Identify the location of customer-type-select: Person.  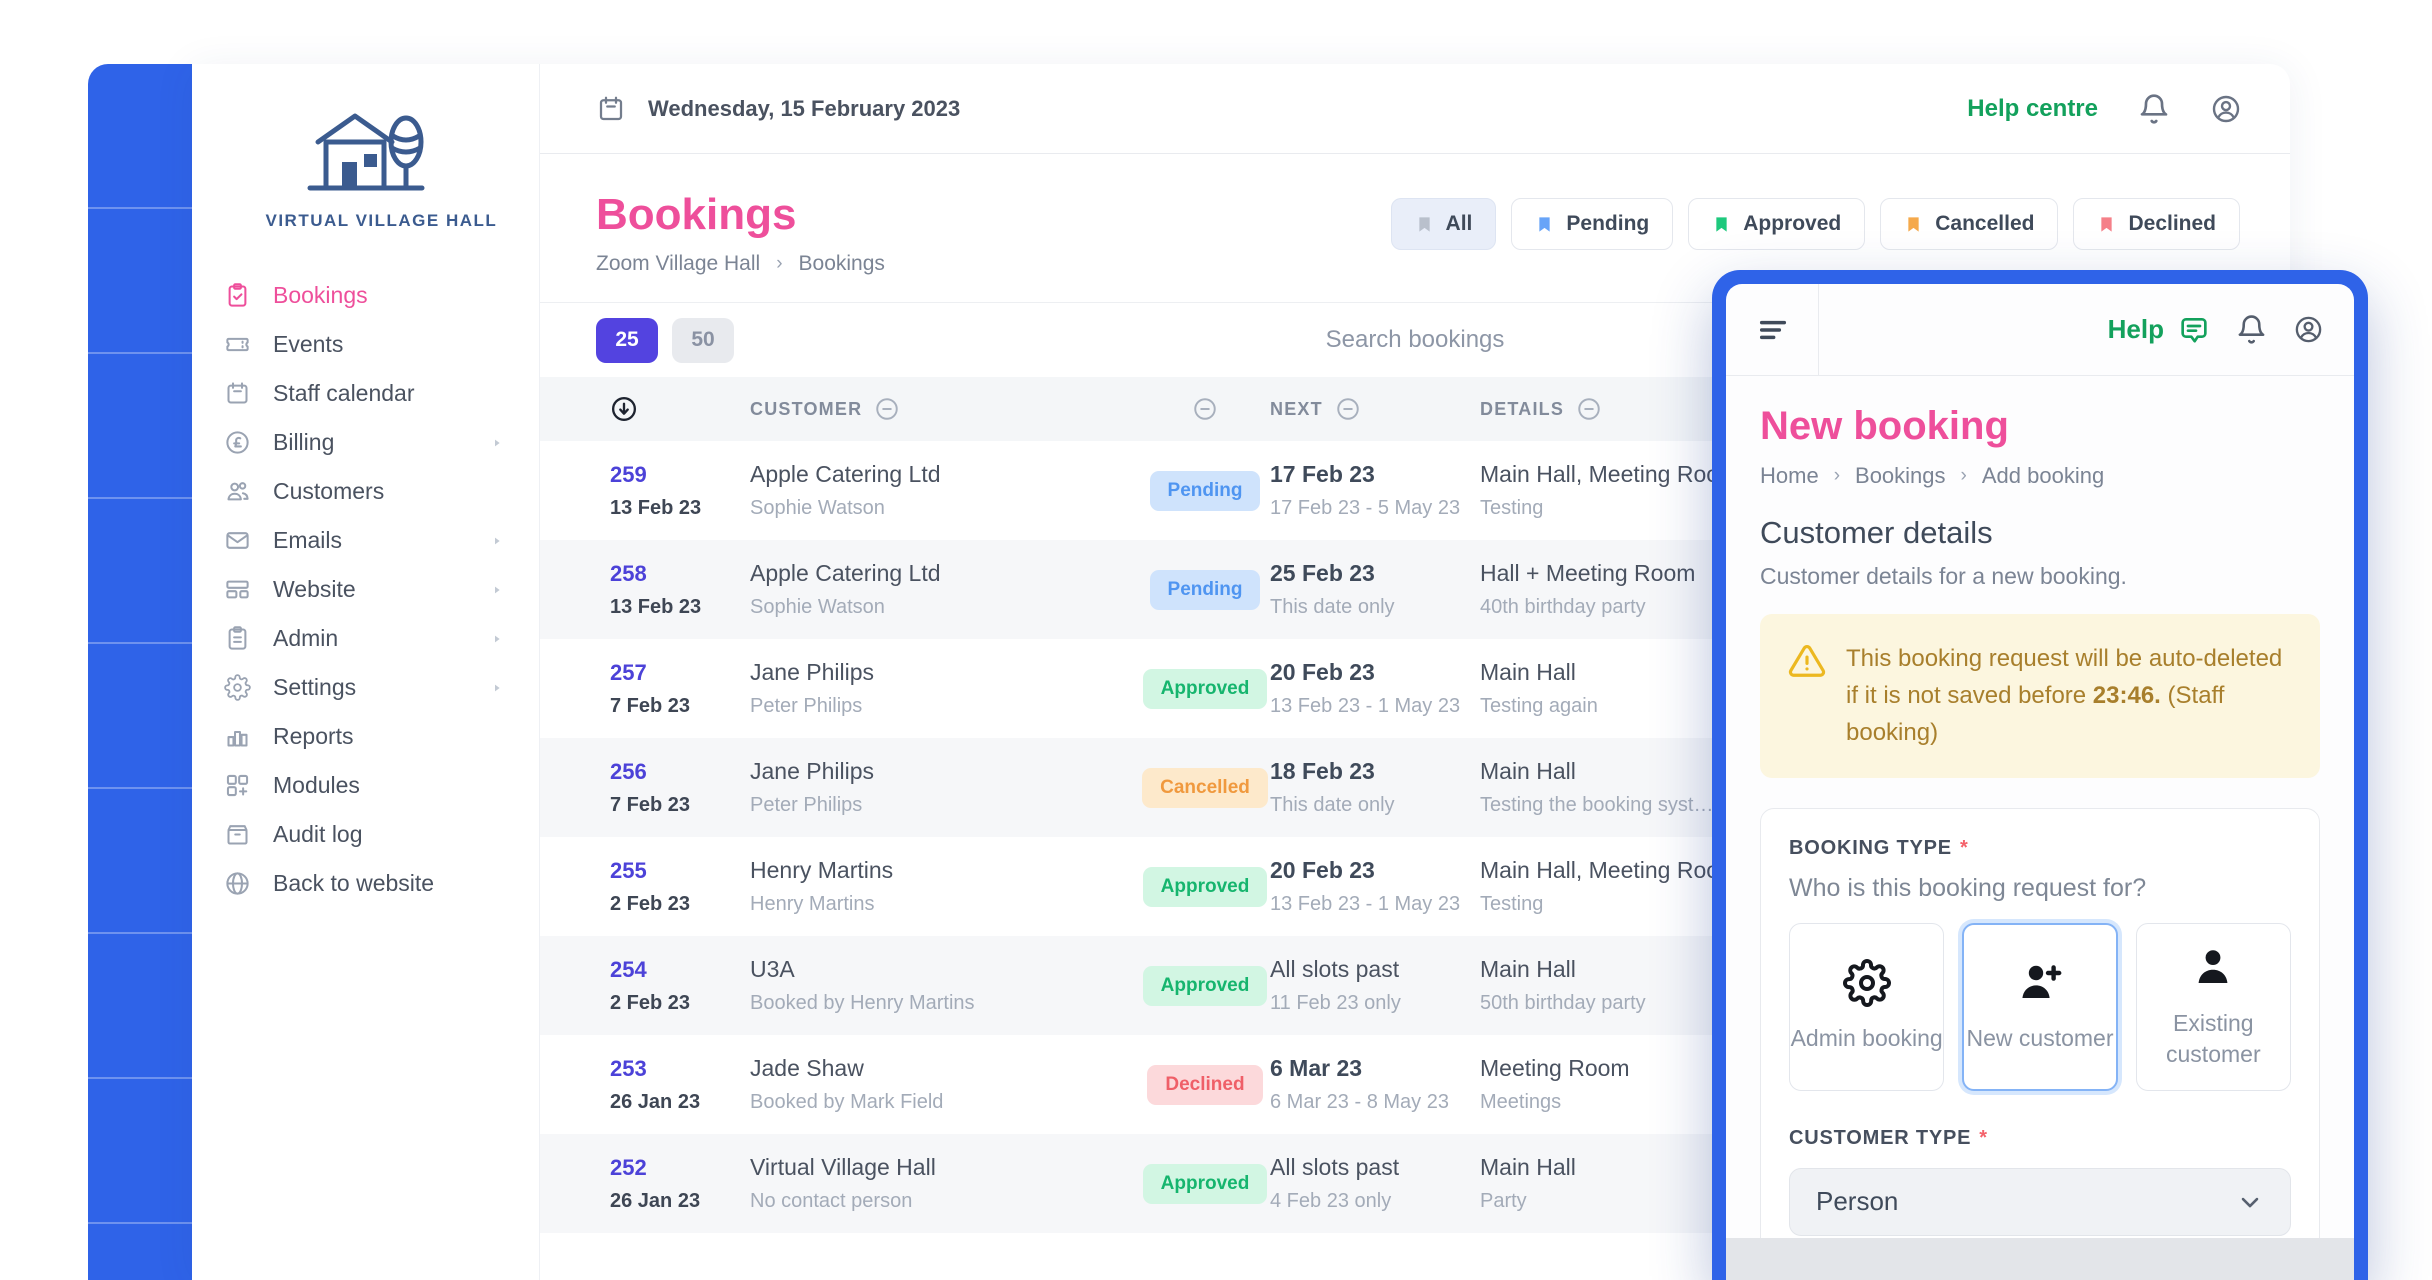
(2040, 1201).